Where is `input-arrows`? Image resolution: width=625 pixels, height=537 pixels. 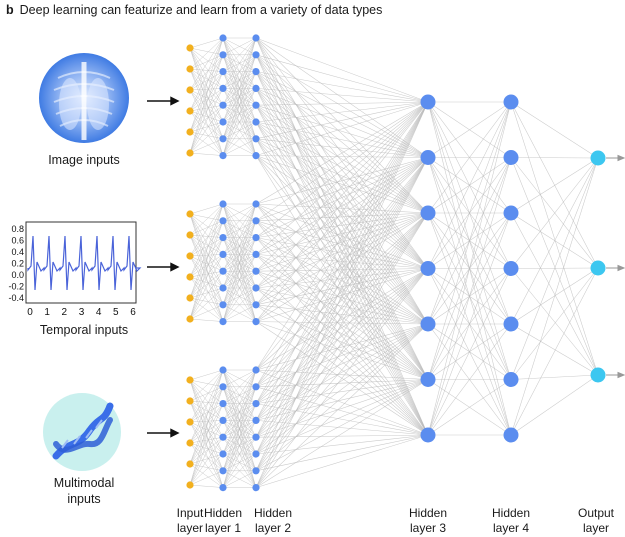
input-arrows is located at coordinates (163, 267).